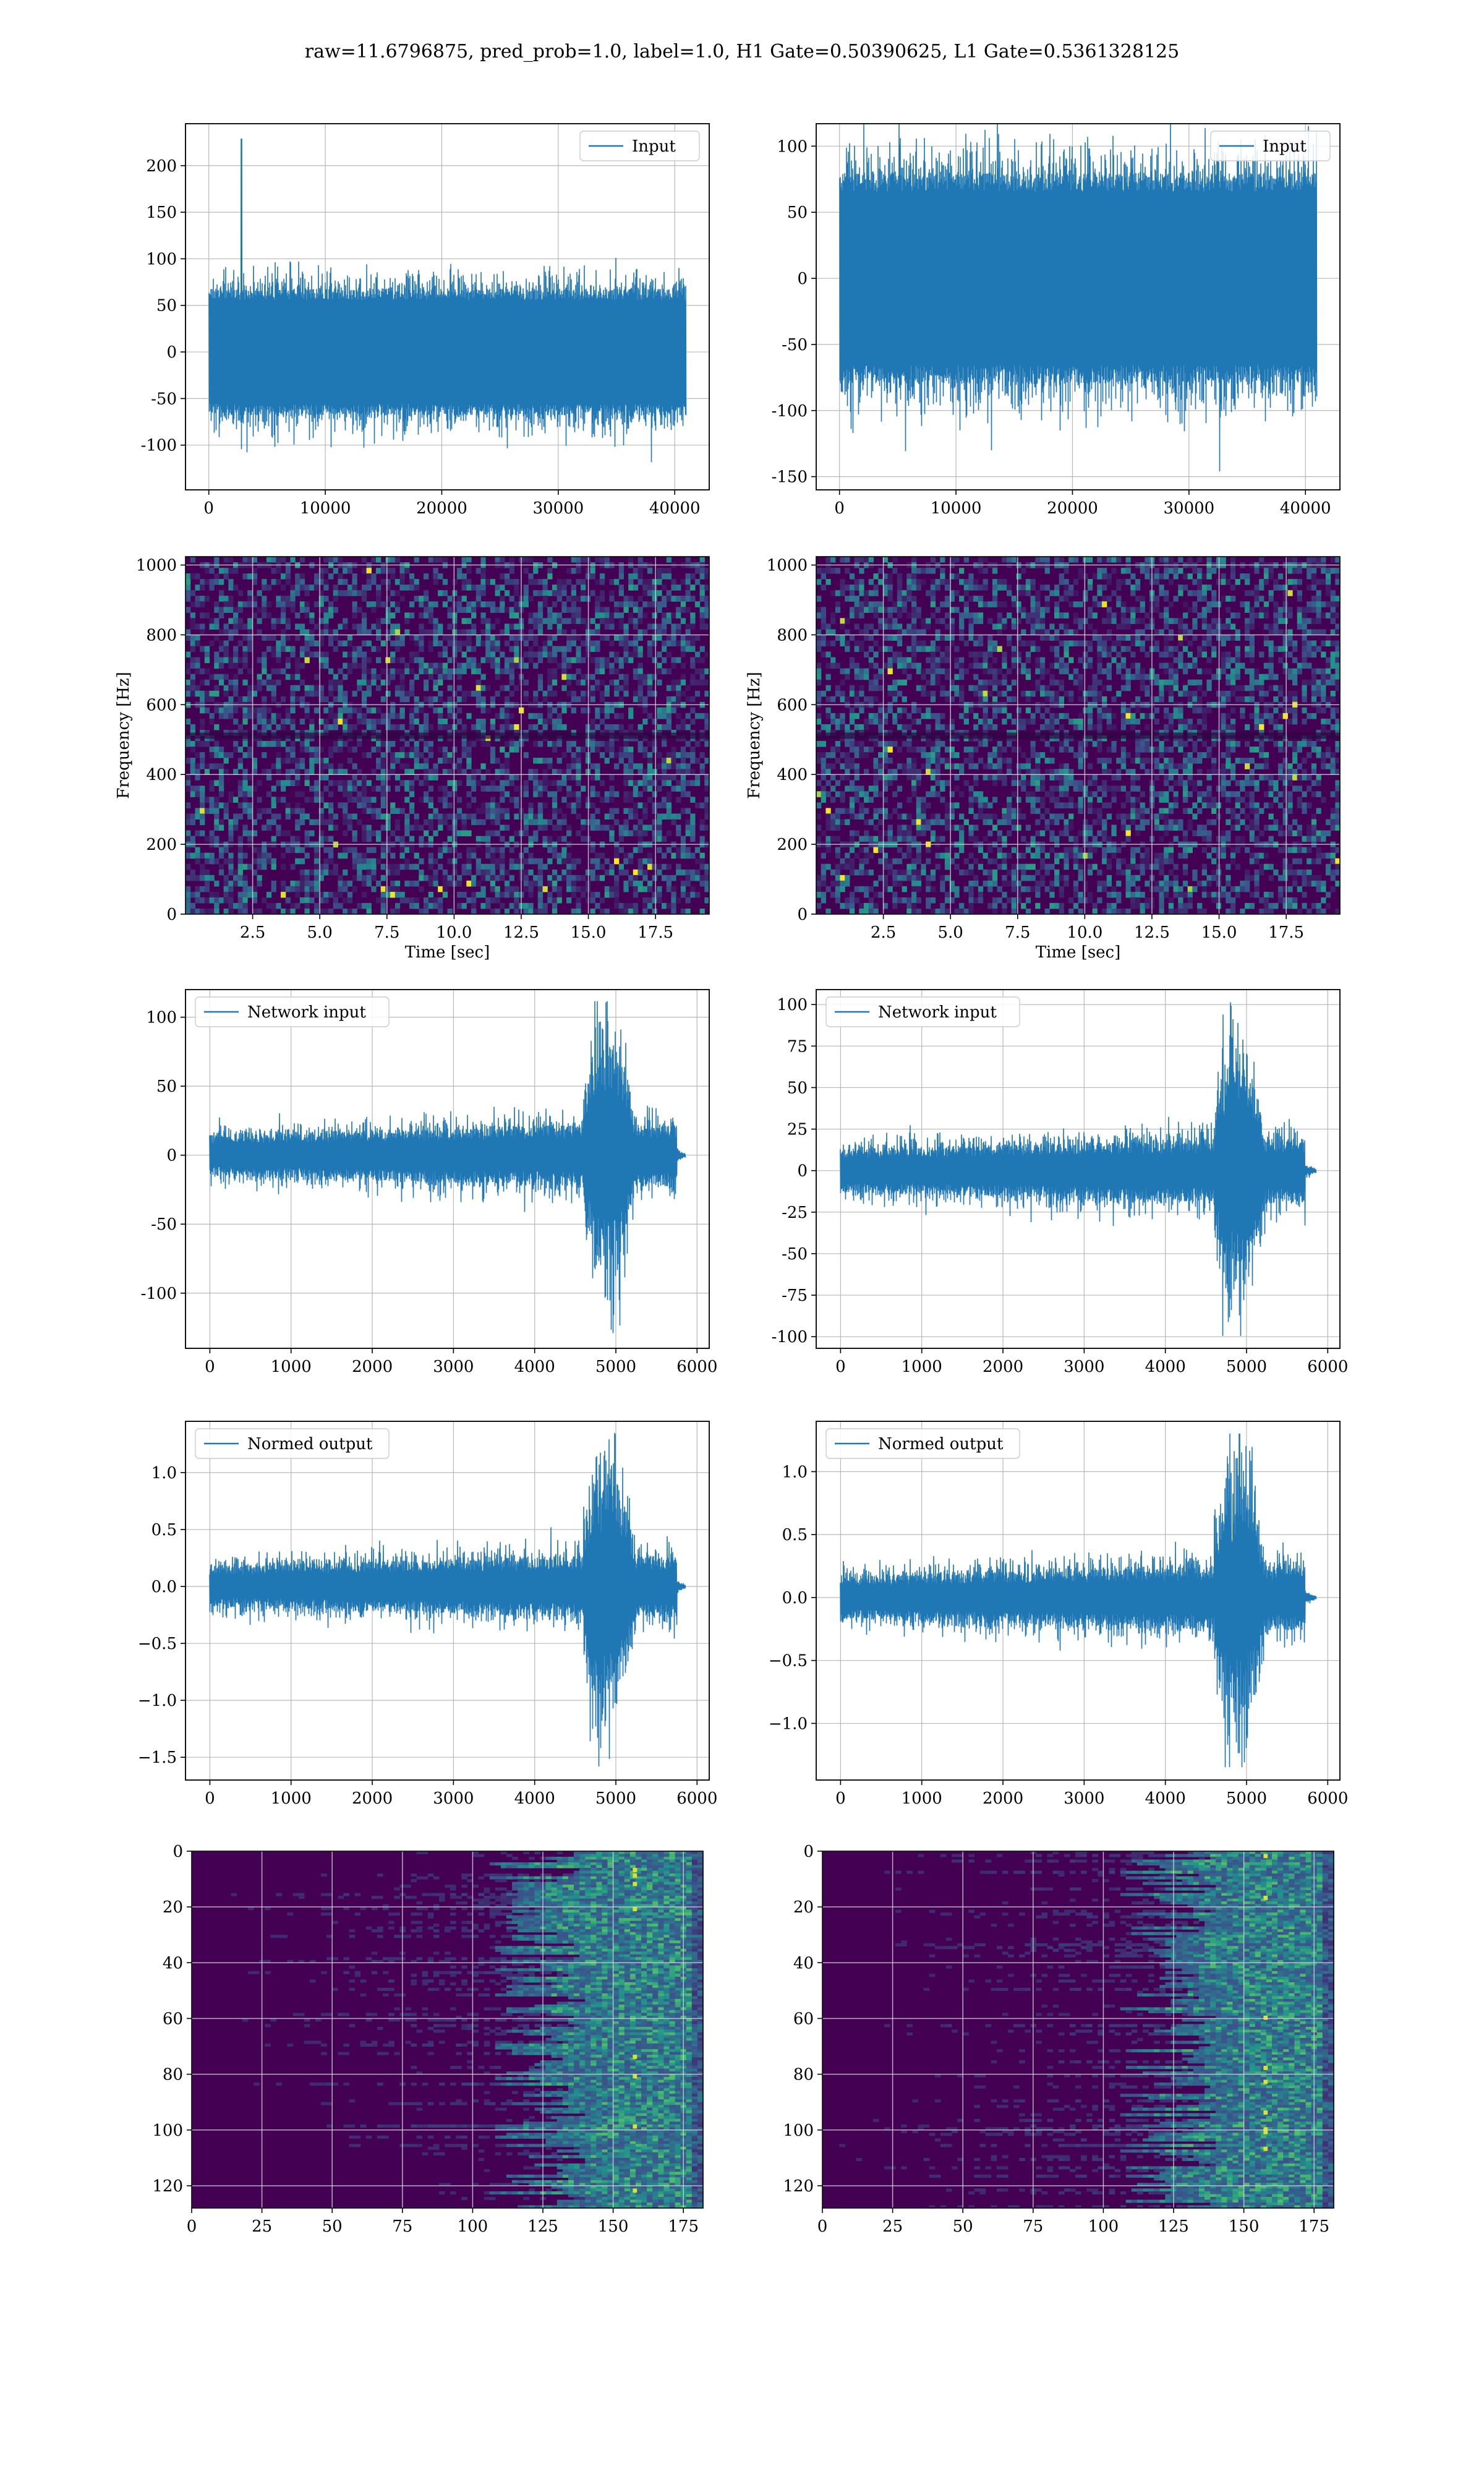  I want to click on heatmap-cells, so click(1078, 736).